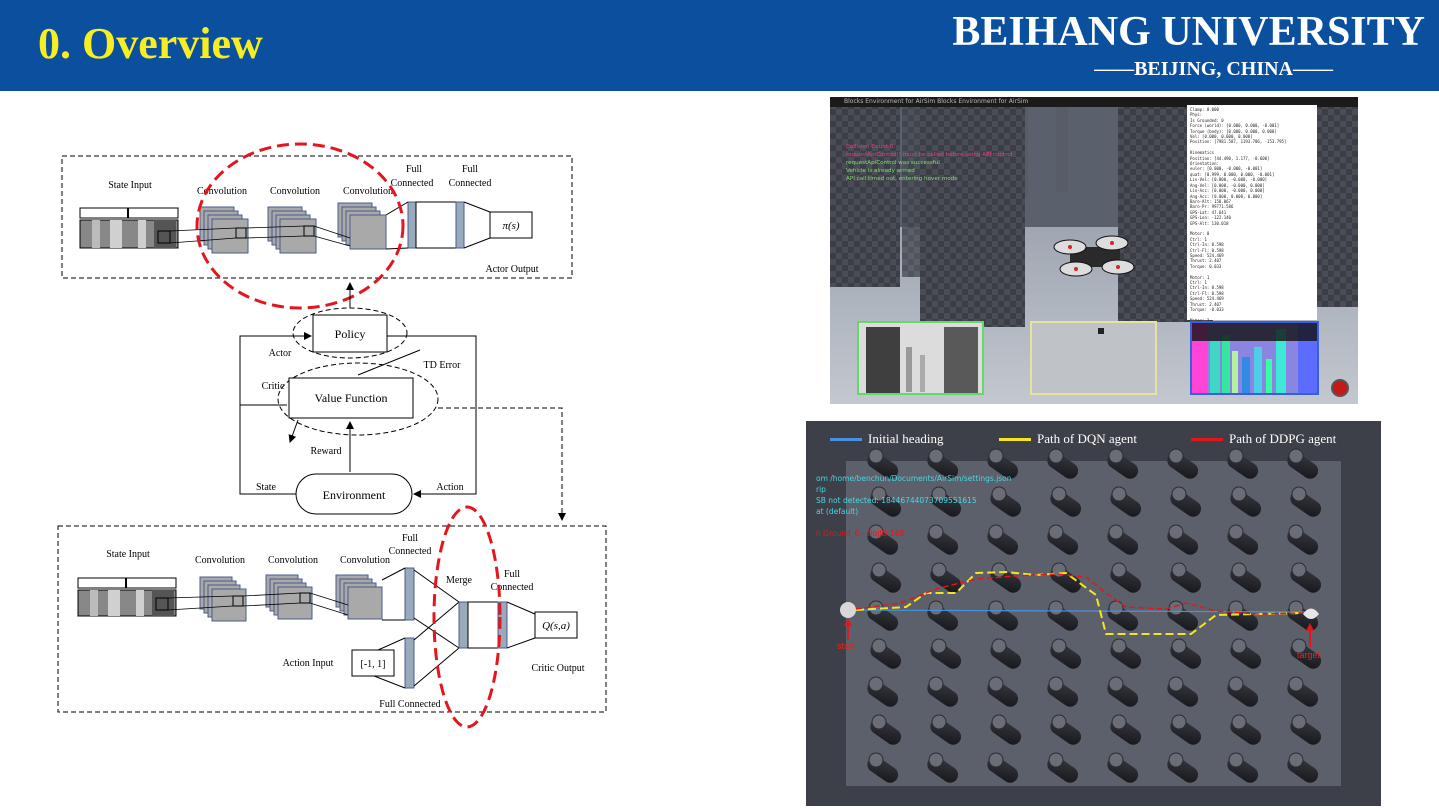  What do you see at coordinates (1207, 310) in the screenshot?
I see `stats-line: Torque: -0.033` at bounding box center [1207, 310].